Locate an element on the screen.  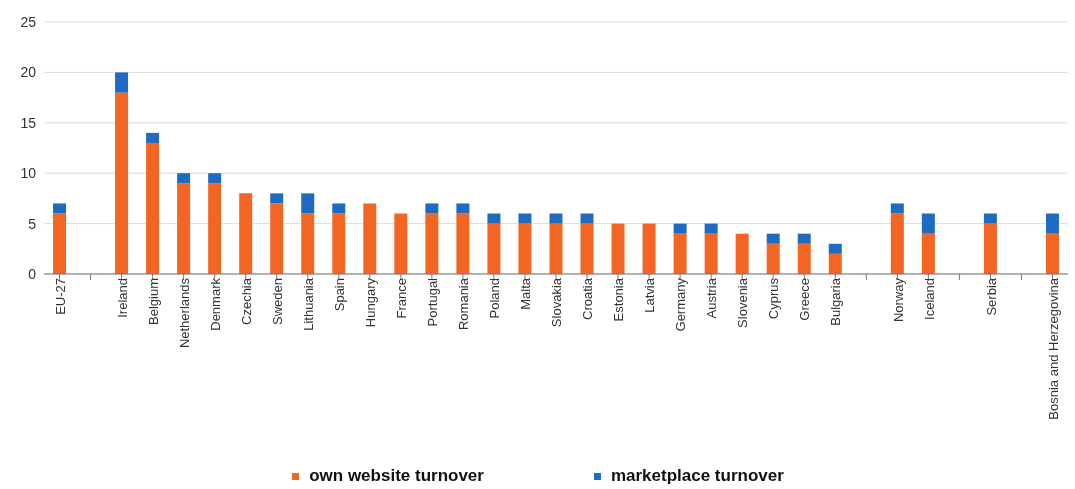
x-tick-label: Hungary is located at coordinates (371, 302).